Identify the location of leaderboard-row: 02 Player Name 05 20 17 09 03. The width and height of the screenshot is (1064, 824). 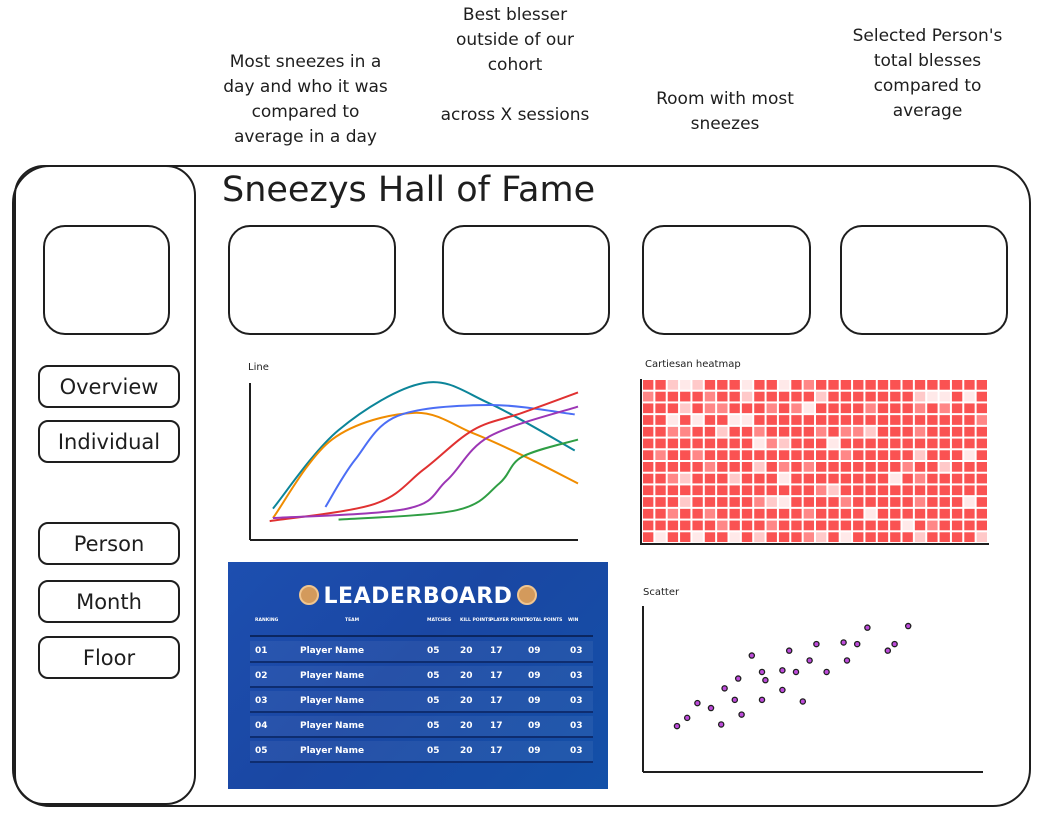
(421, 677).